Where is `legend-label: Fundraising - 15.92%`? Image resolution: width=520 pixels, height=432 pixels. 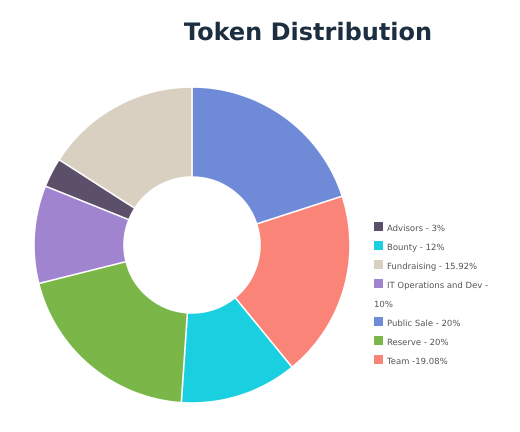
legend-label: Fundraising - 15.92% is located at coordinates (432, 267).